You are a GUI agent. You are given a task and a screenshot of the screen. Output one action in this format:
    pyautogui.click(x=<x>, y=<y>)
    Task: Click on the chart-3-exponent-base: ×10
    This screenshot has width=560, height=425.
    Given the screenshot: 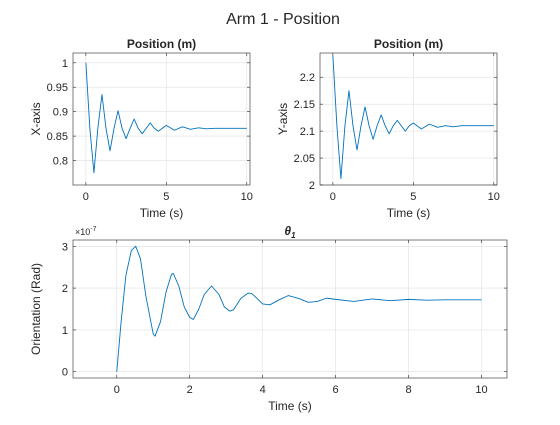 What is the action you would take?
    pyautogui.click(x=82, y=232)
    